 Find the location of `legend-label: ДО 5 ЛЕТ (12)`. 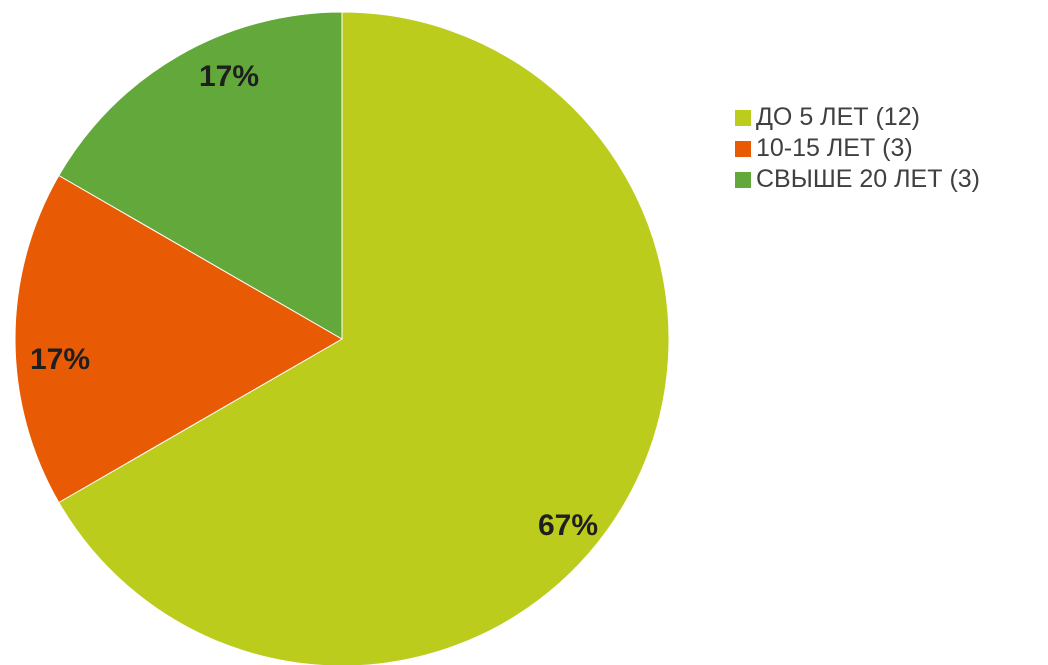

legend-label: ДО 5 ЛЕТ (12) is located at coordinates (838, 117).